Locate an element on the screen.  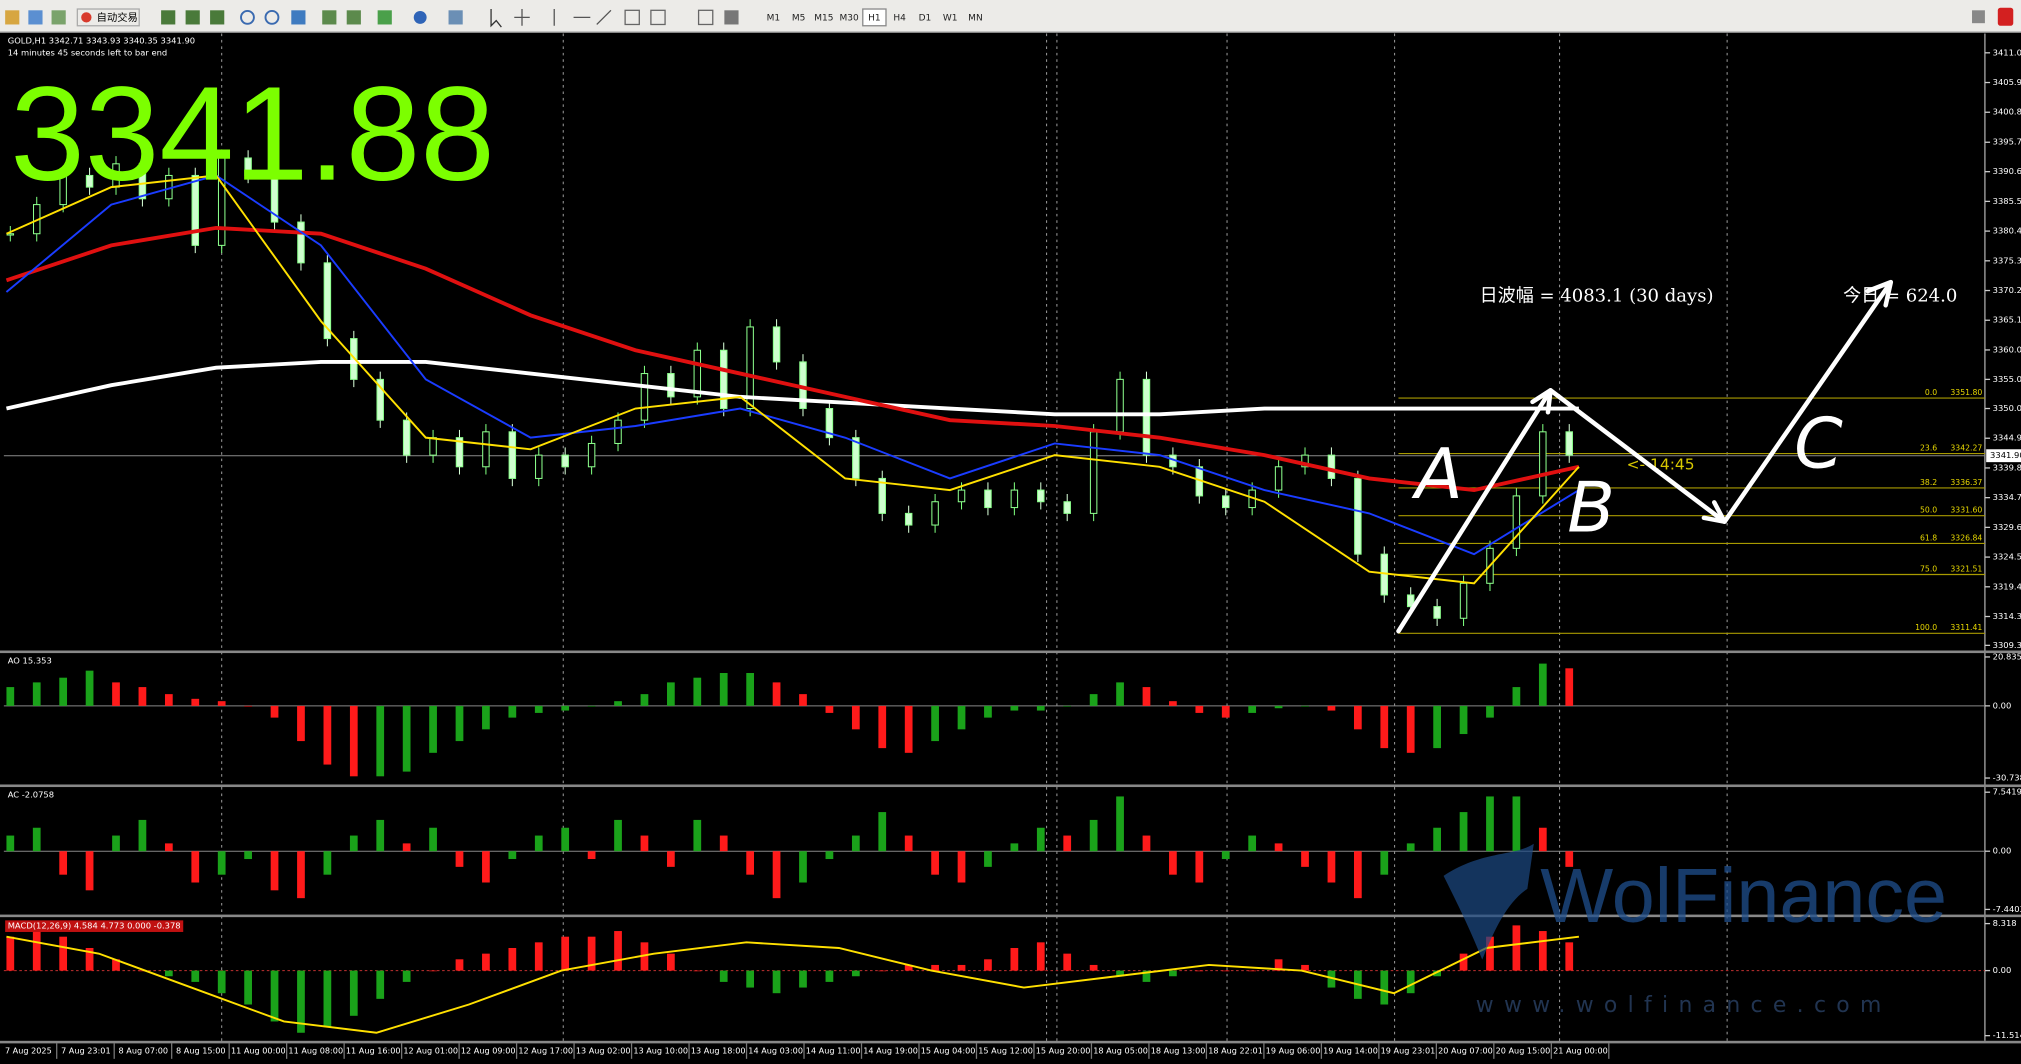
zoom-out is located at coordinates (272, 17).